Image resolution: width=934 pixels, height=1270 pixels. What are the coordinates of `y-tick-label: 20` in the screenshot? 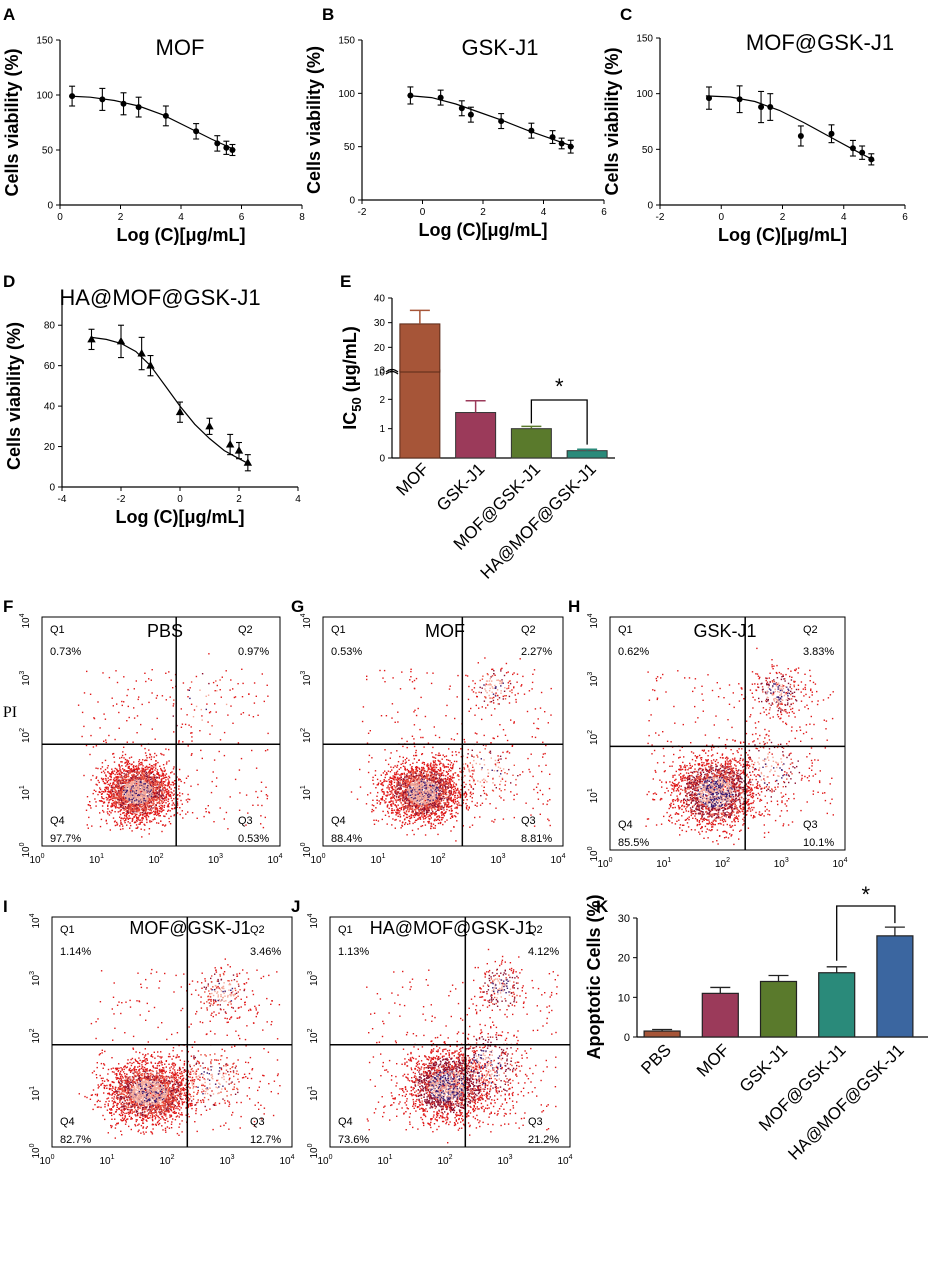 It's located at (380, 348).